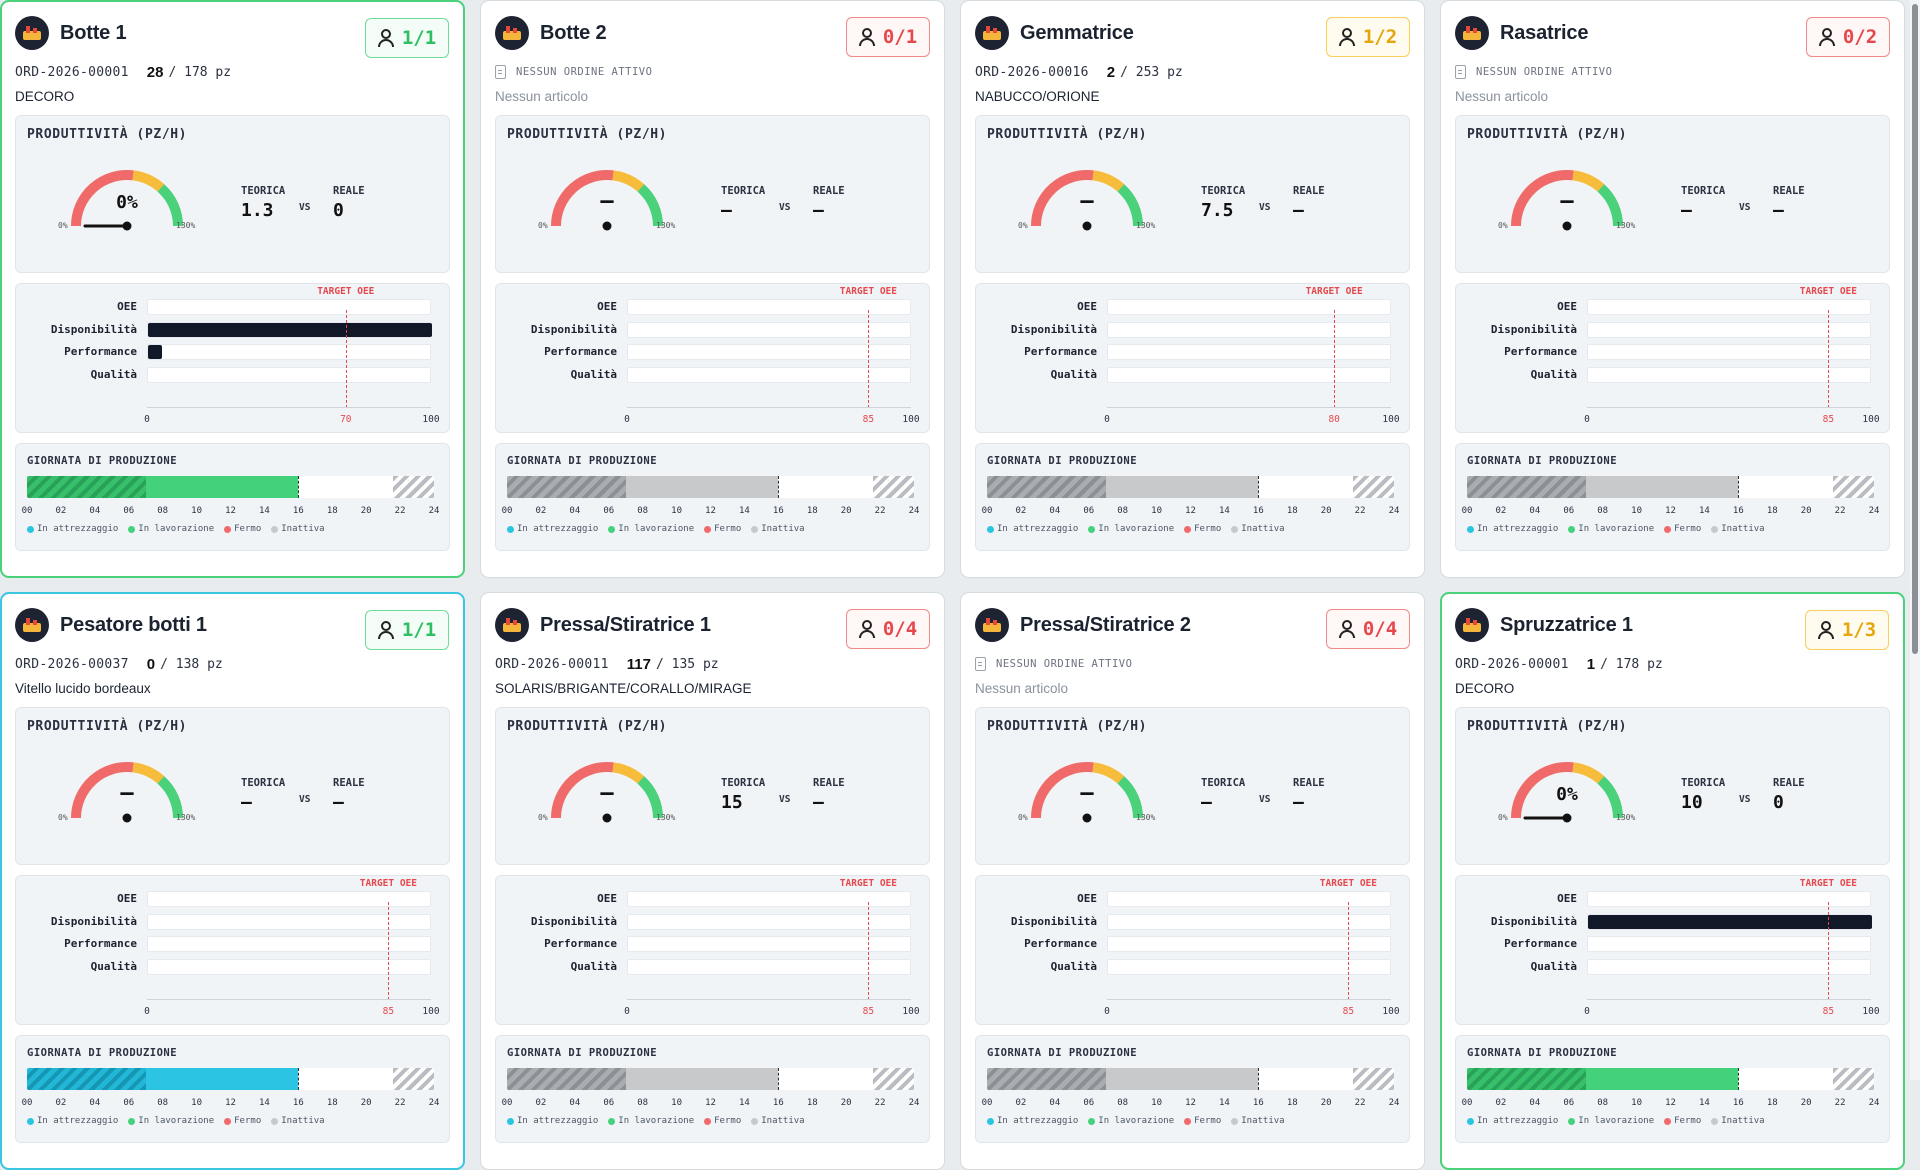  Describe the element at coordinates (346, 419) in the screenshot. I see `axis-target-tick: 70` at that location.